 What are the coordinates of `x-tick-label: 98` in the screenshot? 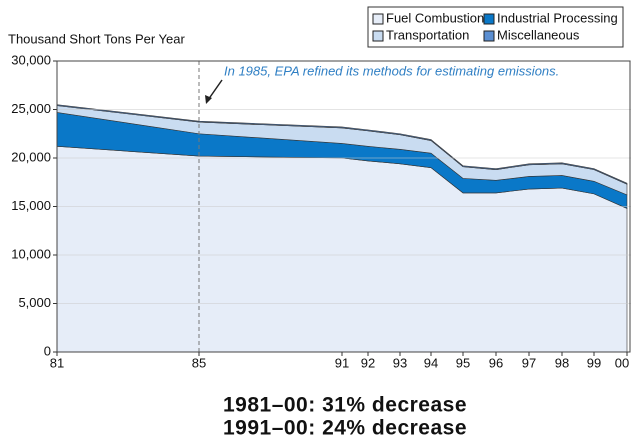 It's located at (562, 362).